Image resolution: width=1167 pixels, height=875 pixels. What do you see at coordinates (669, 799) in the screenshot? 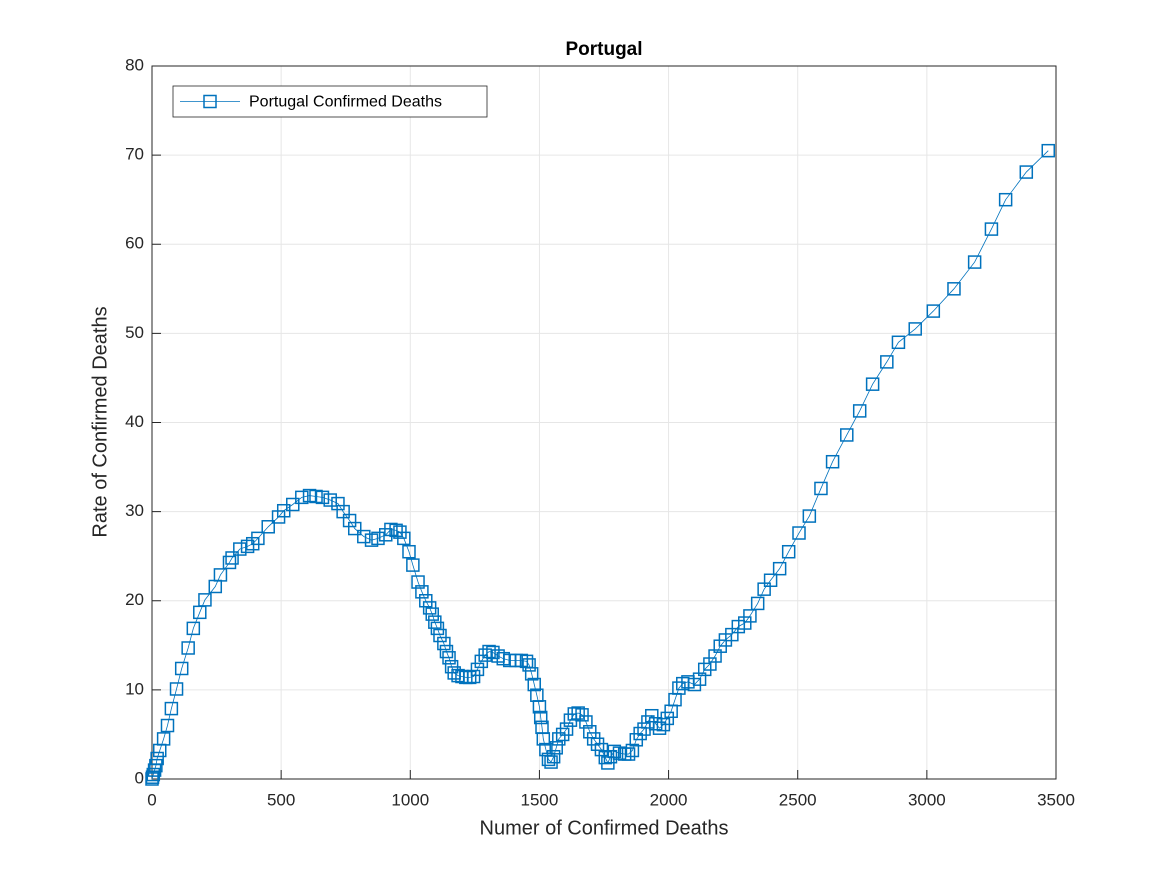
I see `x-tick-label: 2000` at bounding box center [669, 799].